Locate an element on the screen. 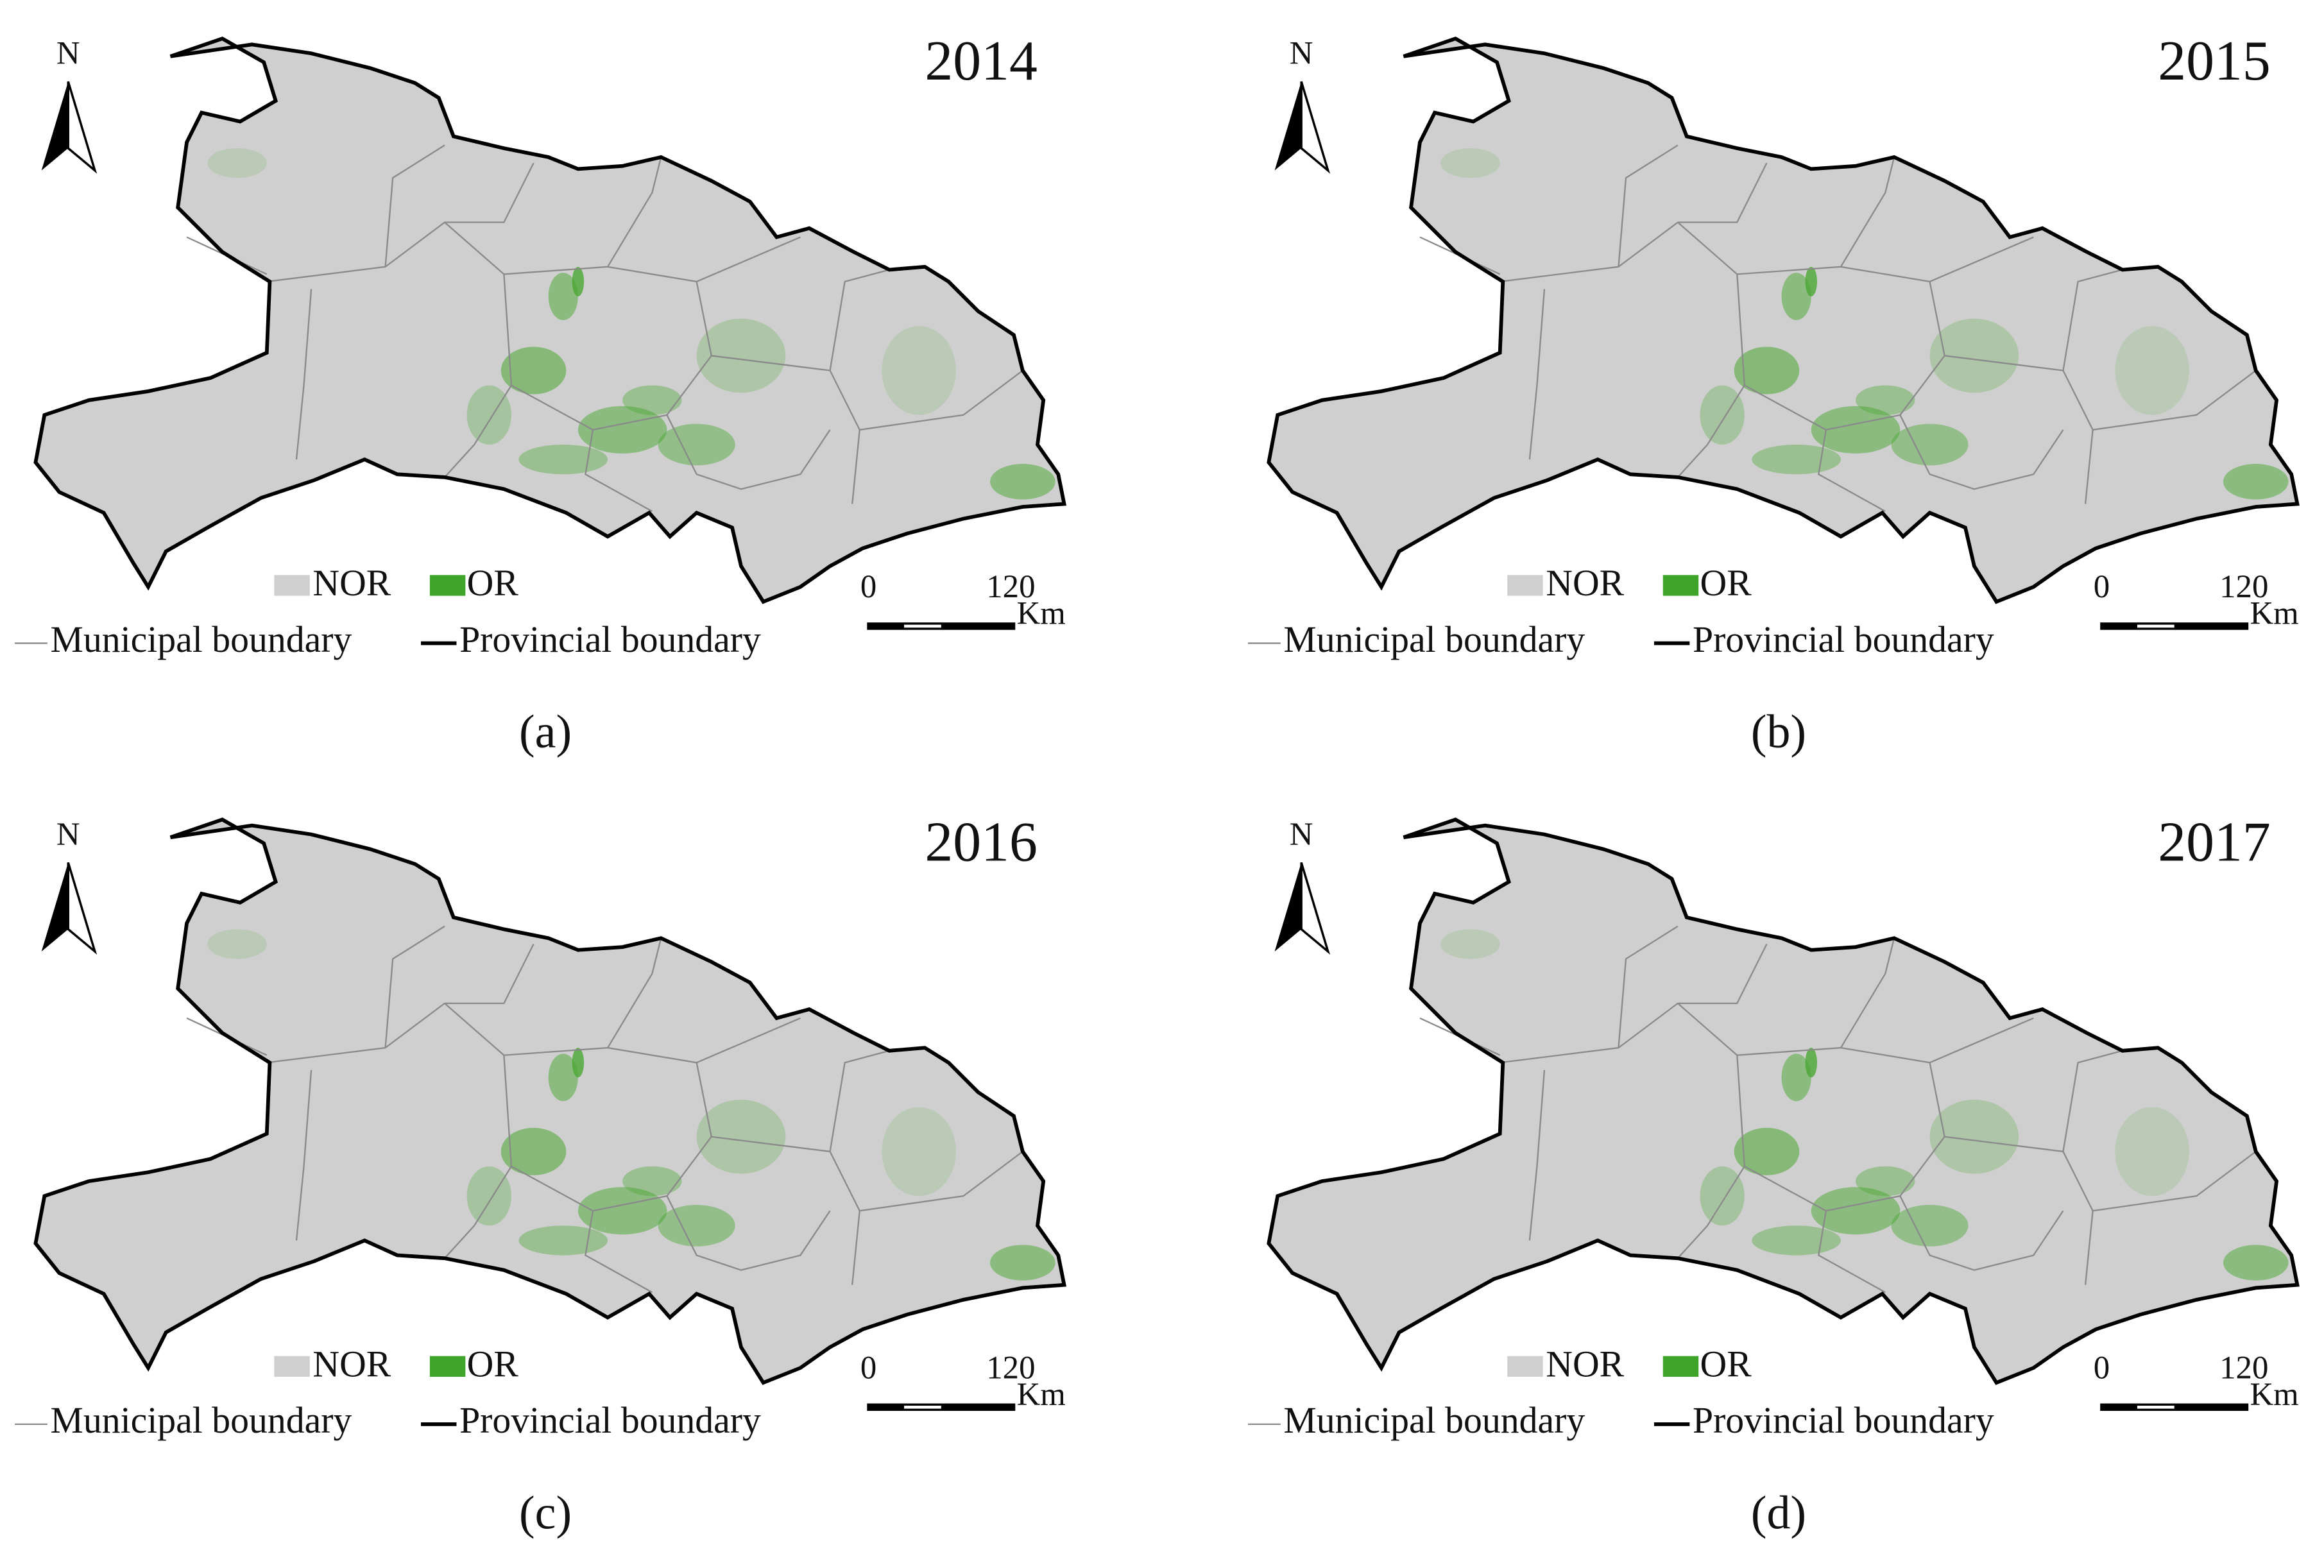 Image resolution: width=2324 pixels, height=1568 pixels. year-title: 2015 is located at coordinates (2214, 61).